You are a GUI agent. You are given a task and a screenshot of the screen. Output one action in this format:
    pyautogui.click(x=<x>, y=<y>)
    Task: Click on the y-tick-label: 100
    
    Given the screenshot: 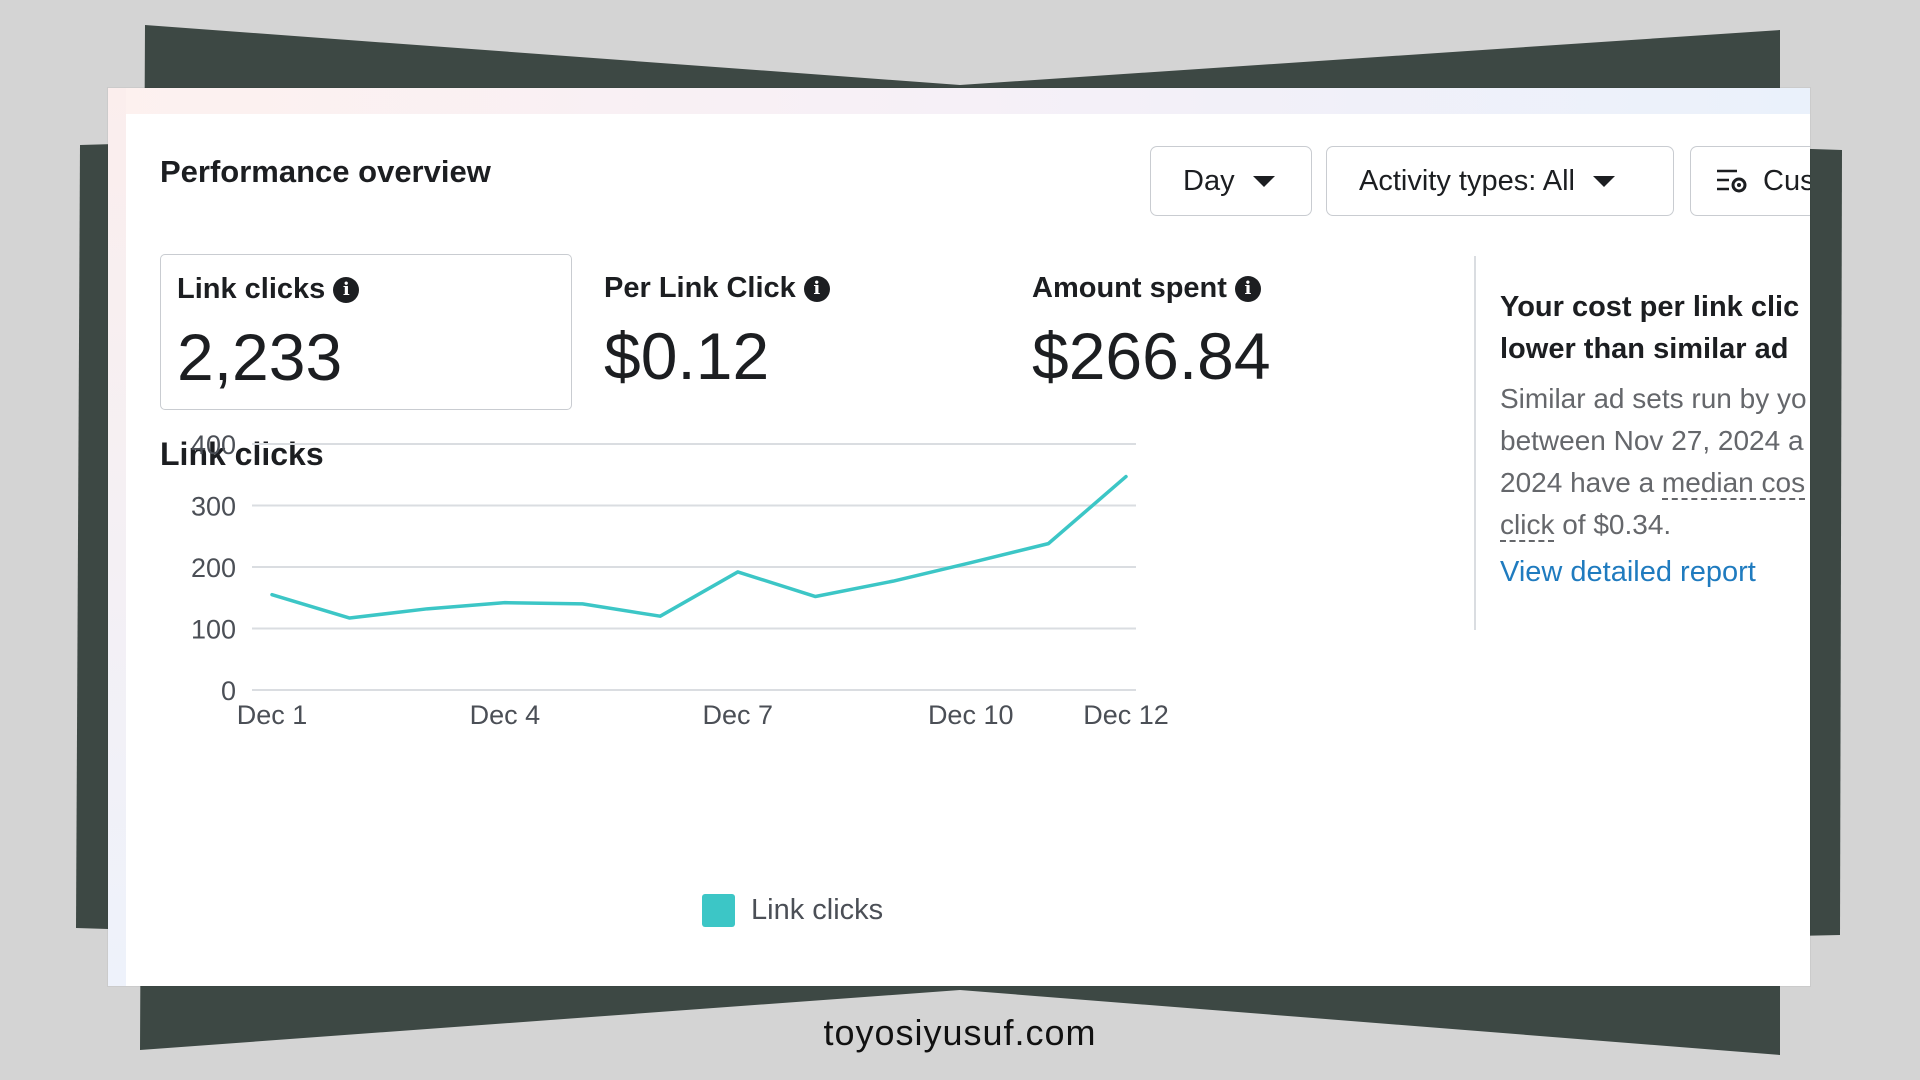 What is the action you would take?
    pyautogui.click(x=213, y=630)
    